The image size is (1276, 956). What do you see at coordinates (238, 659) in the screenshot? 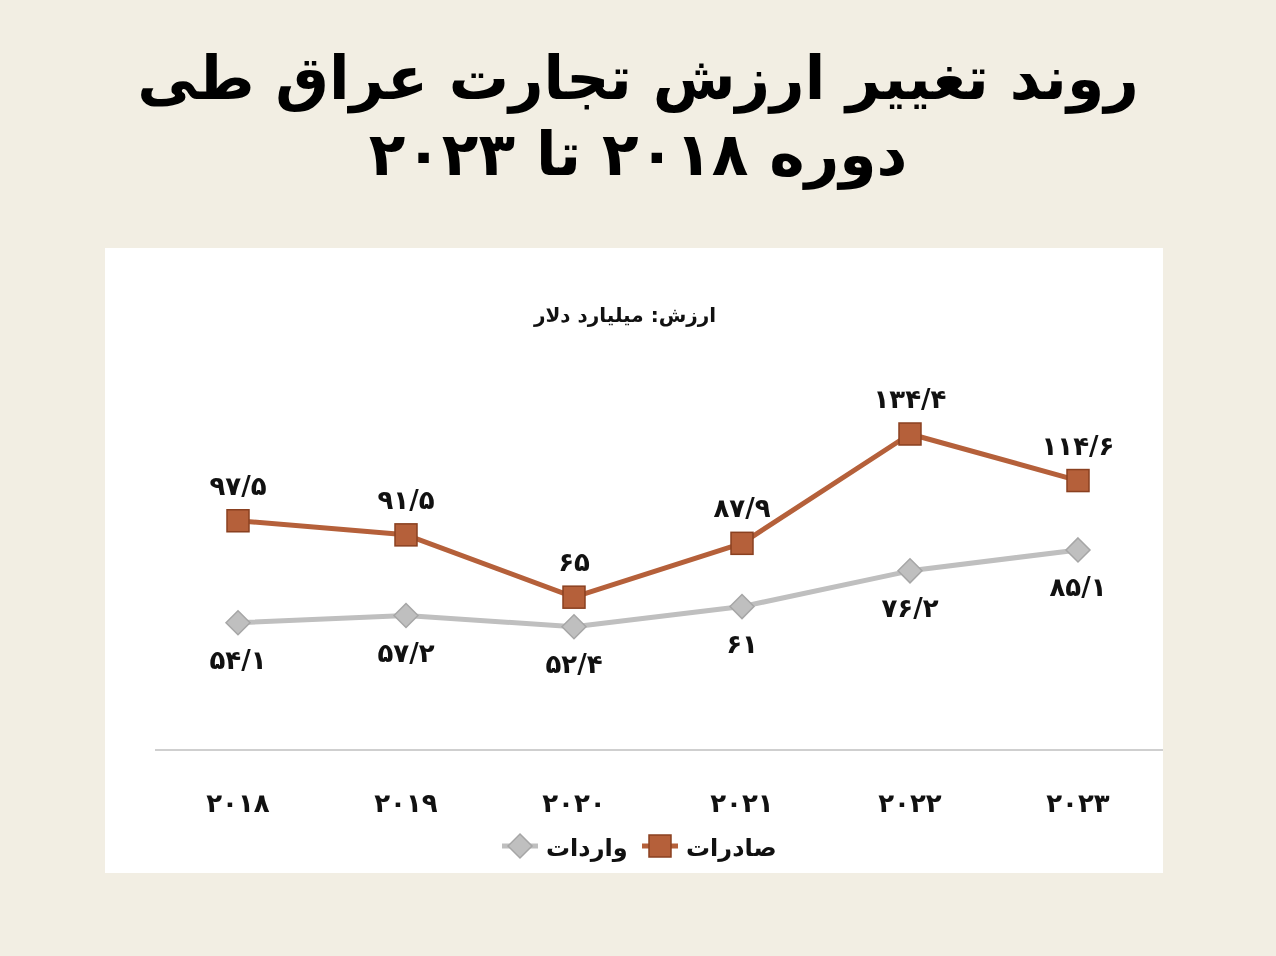
I see `data-label: ۵۴/۱` at bounding box center [238, 659].